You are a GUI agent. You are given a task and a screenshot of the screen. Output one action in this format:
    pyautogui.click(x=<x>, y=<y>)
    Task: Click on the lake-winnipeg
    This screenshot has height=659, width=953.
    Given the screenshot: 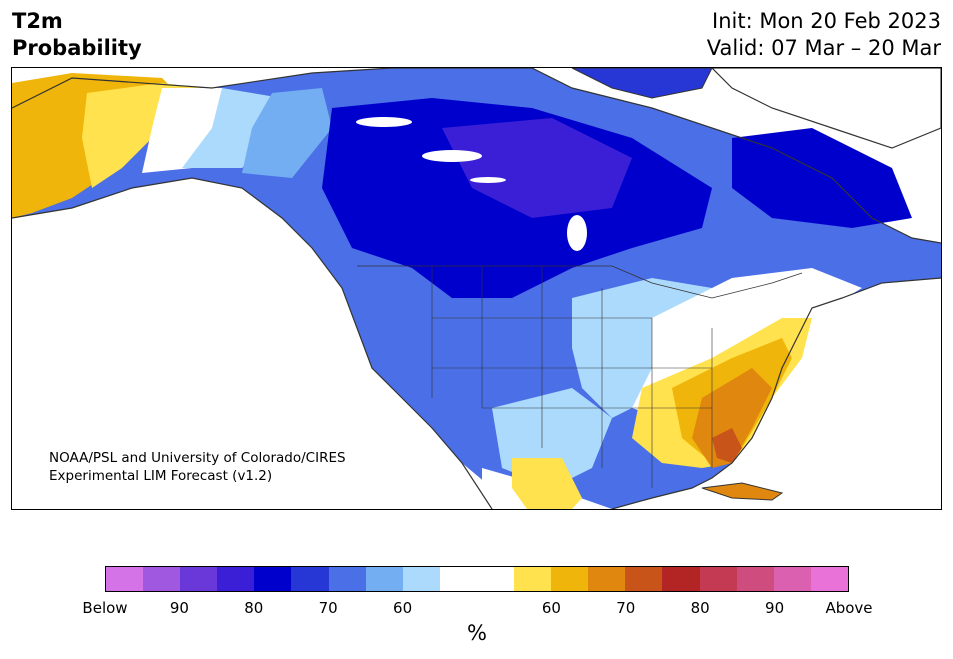 What is the action you would take?
    pyautogui.click(x=577, y=233)
    